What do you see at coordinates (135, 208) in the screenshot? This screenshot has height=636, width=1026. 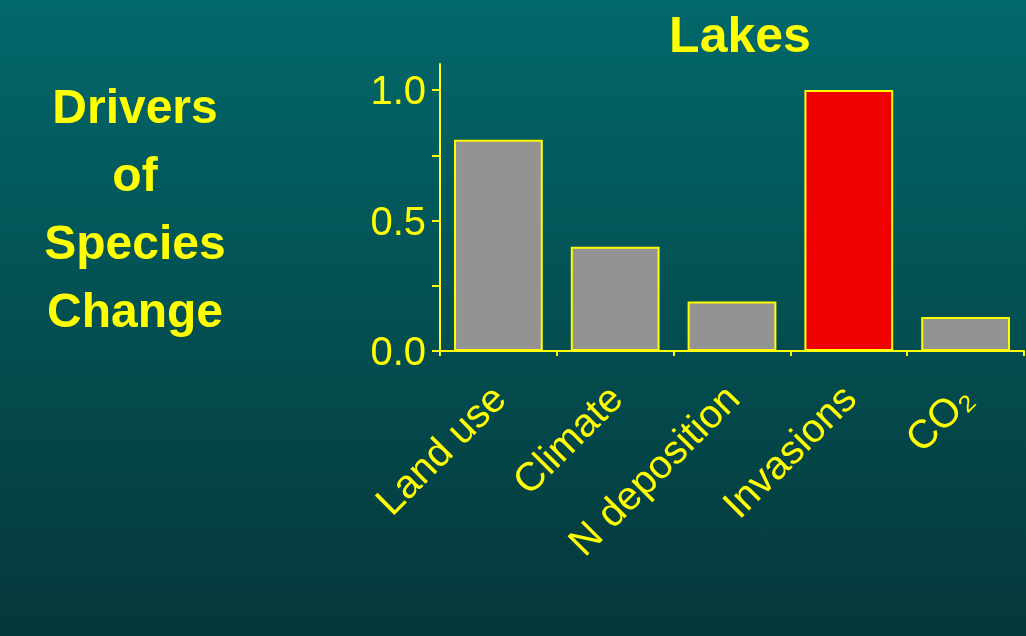 I see `text: Drivers of Species Change` at bounding box center [135, 208].